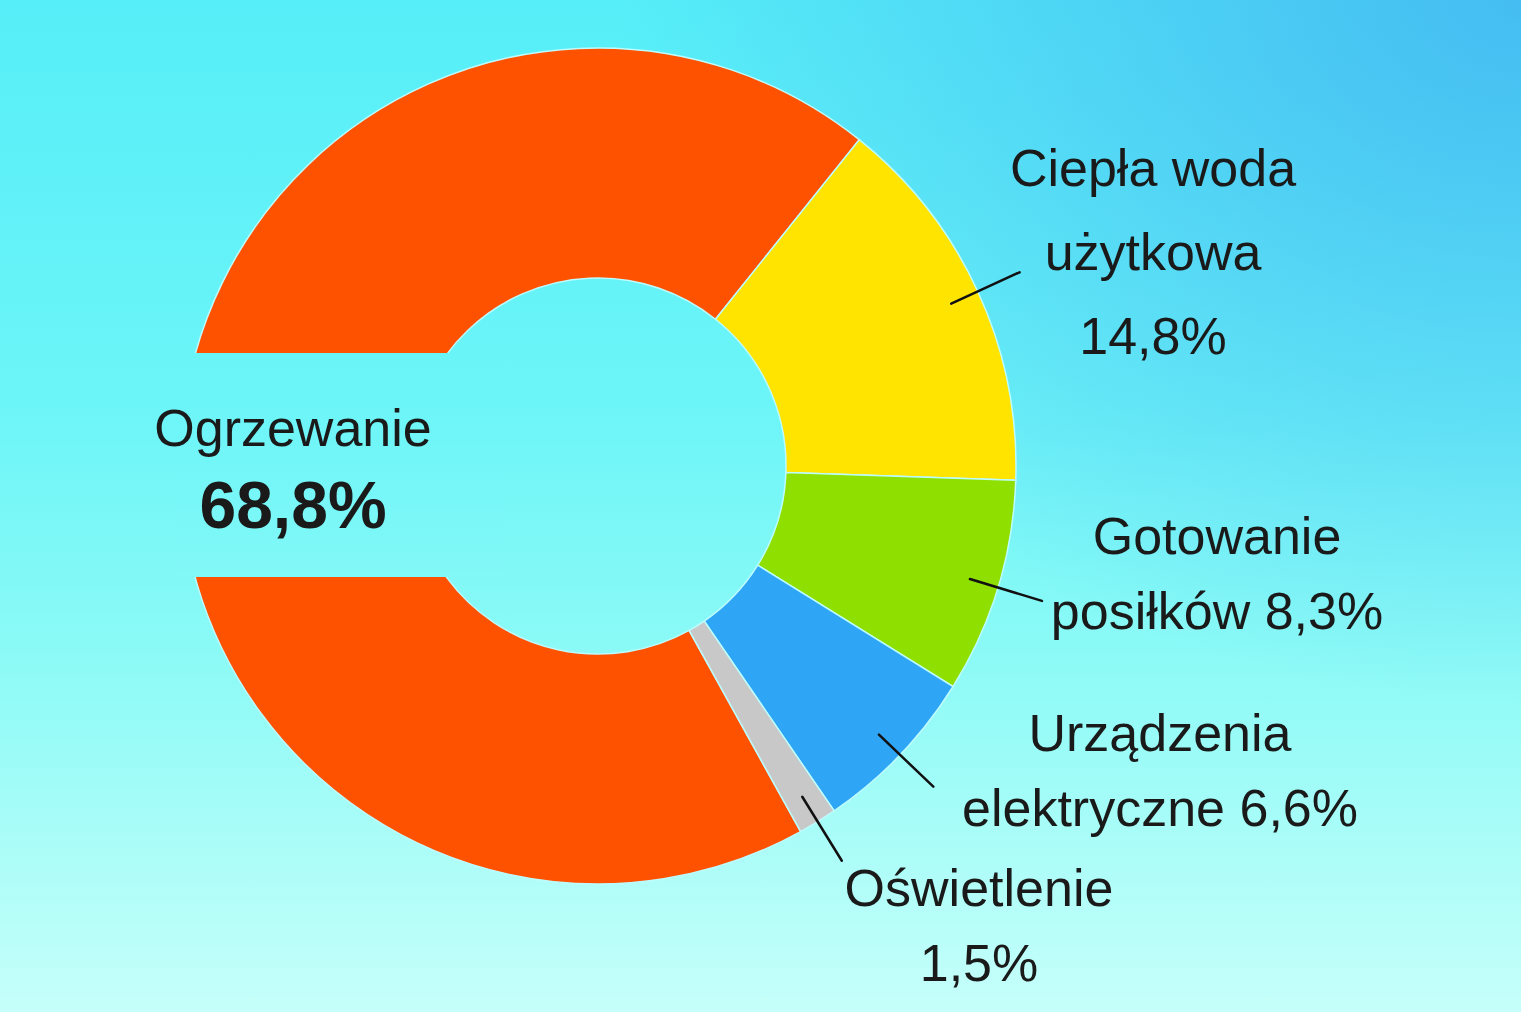 This screenshot has height=1012, width=1521. Describe the element at coordinates (979, 888) in the screenshot. I see `slice-label: Oświetlenie` at that location.